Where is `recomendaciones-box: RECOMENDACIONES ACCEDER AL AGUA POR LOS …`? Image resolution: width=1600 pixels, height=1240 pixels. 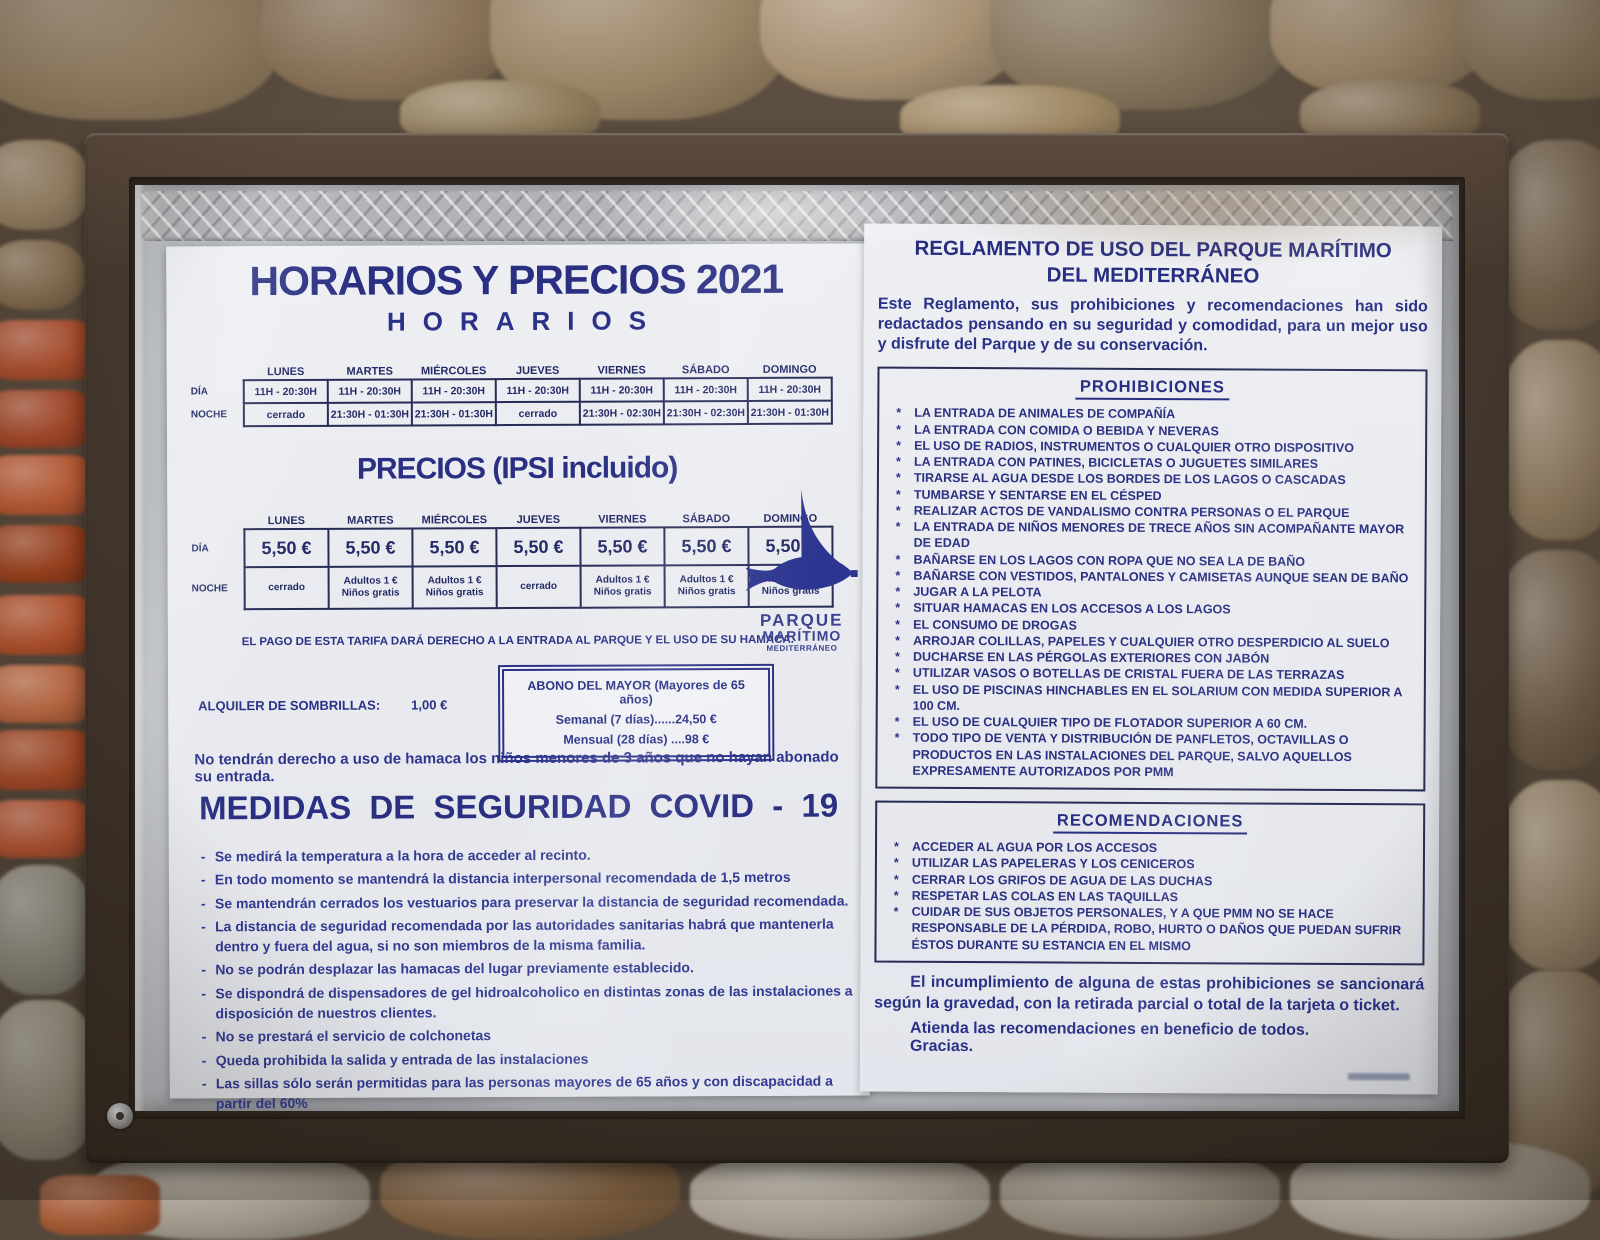 recomendaciones-box: RECOMENDACIONES ACCEDER AL AGUA POR LOS … is located at coordinates (1149, 883).